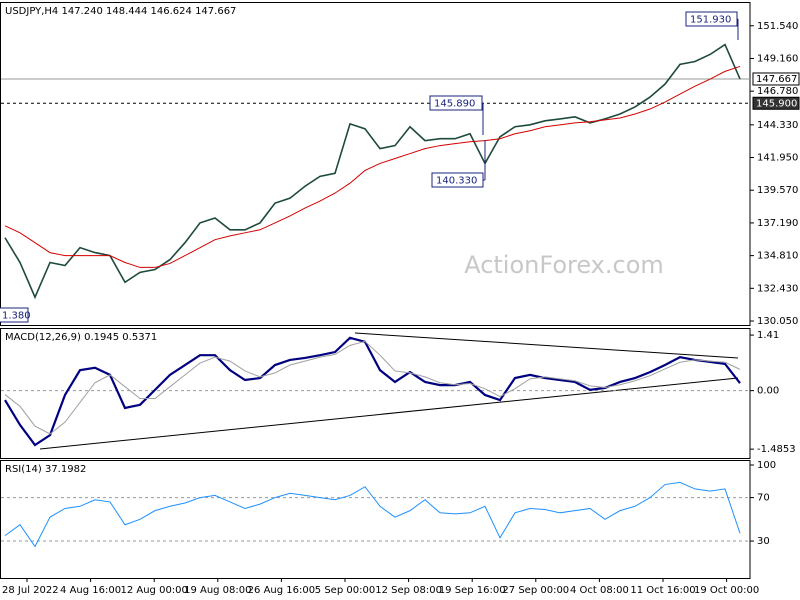  I want to click on annotation: 1.380, so click(16, 316).